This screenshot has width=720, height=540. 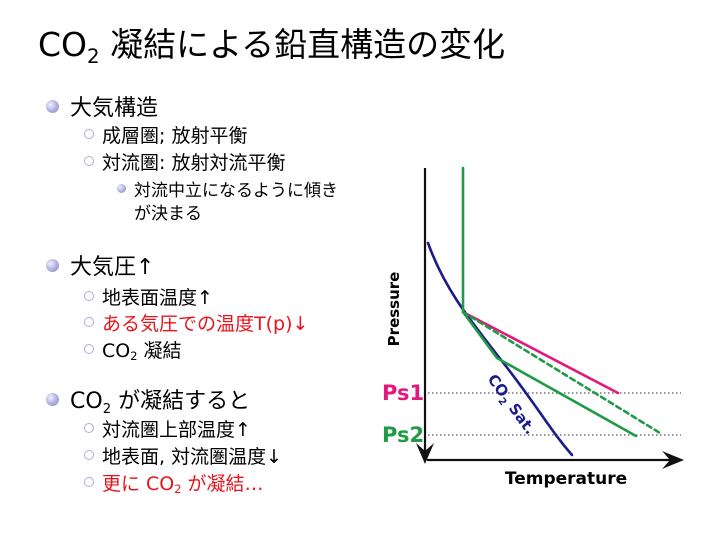 I want to click on detail-item-text: が決まる, so click(x=168, y=213).